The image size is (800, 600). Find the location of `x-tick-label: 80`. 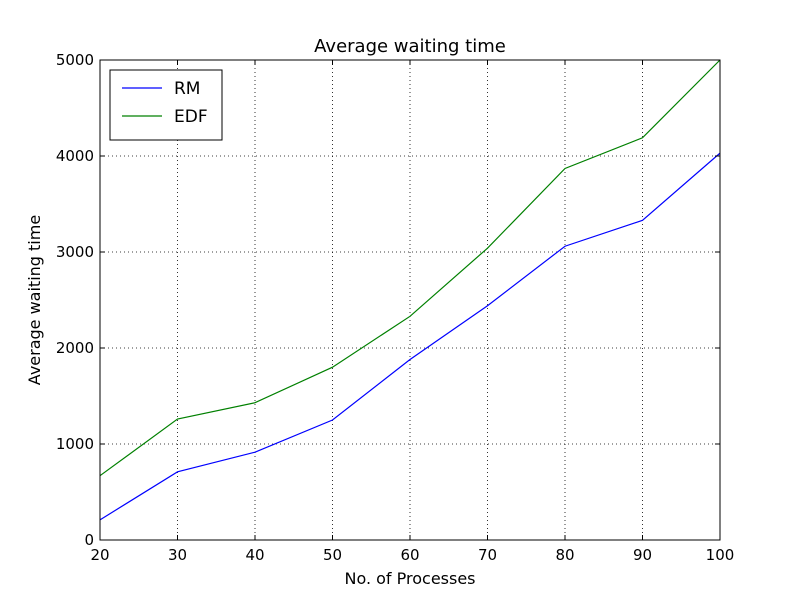

x-tick-label: 80 is located at coordinates (564, 555).